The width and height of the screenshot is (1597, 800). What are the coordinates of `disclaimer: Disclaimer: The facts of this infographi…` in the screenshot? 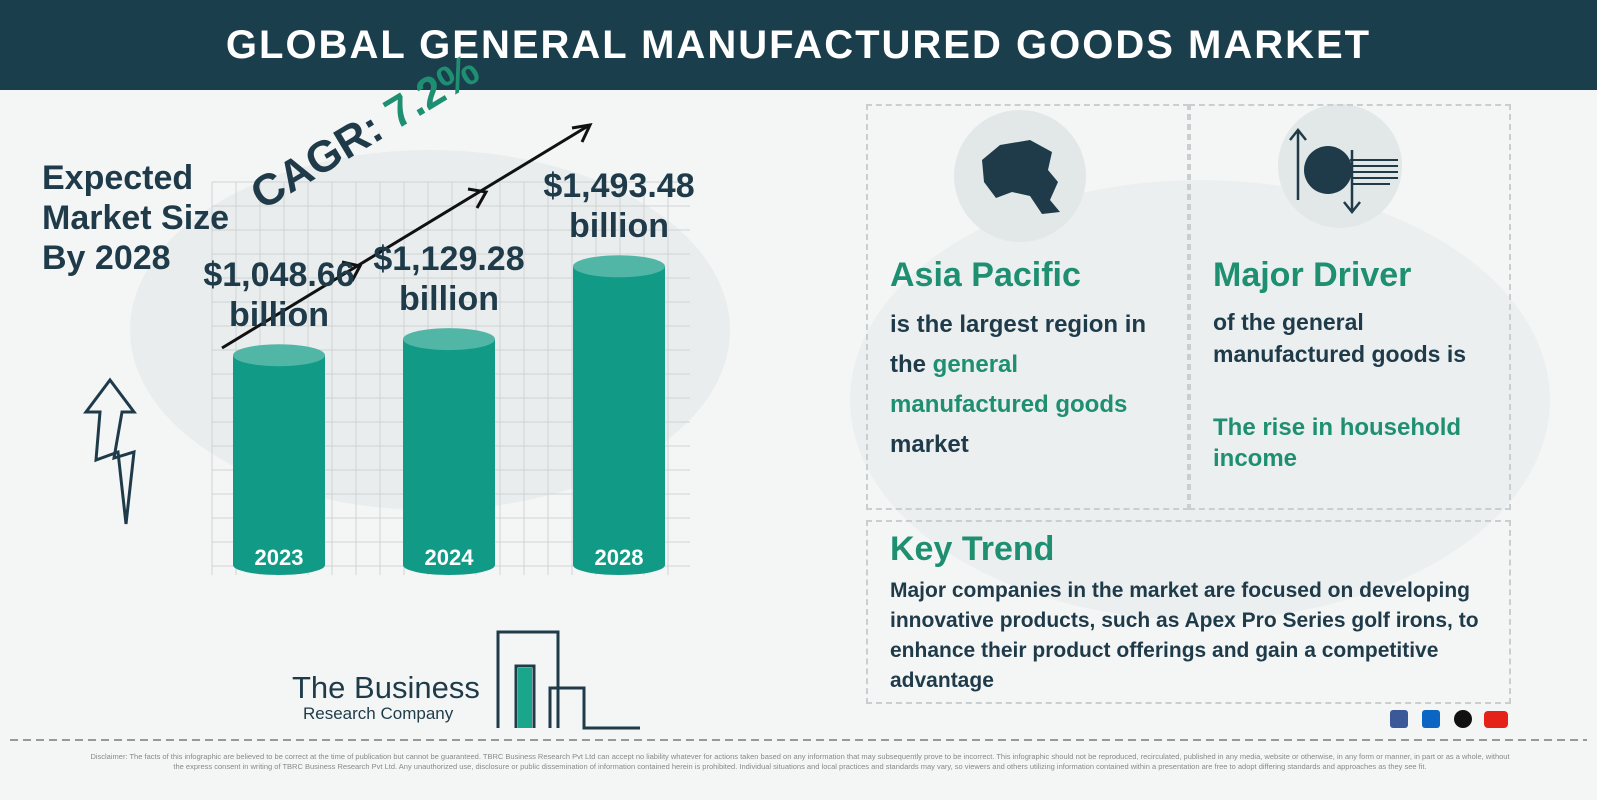 It's located at (800, 761).